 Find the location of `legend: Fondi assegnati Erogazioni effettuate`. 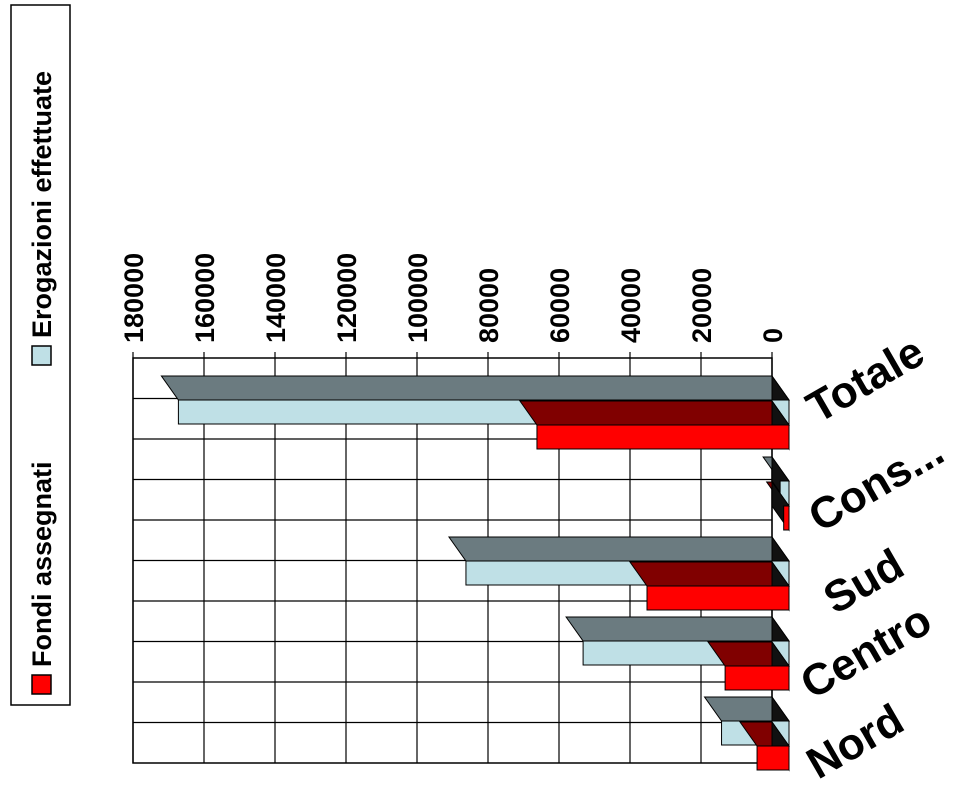

legend: Fondi assegnati Erogazioni effettuate is located at coordinates (40, 355).